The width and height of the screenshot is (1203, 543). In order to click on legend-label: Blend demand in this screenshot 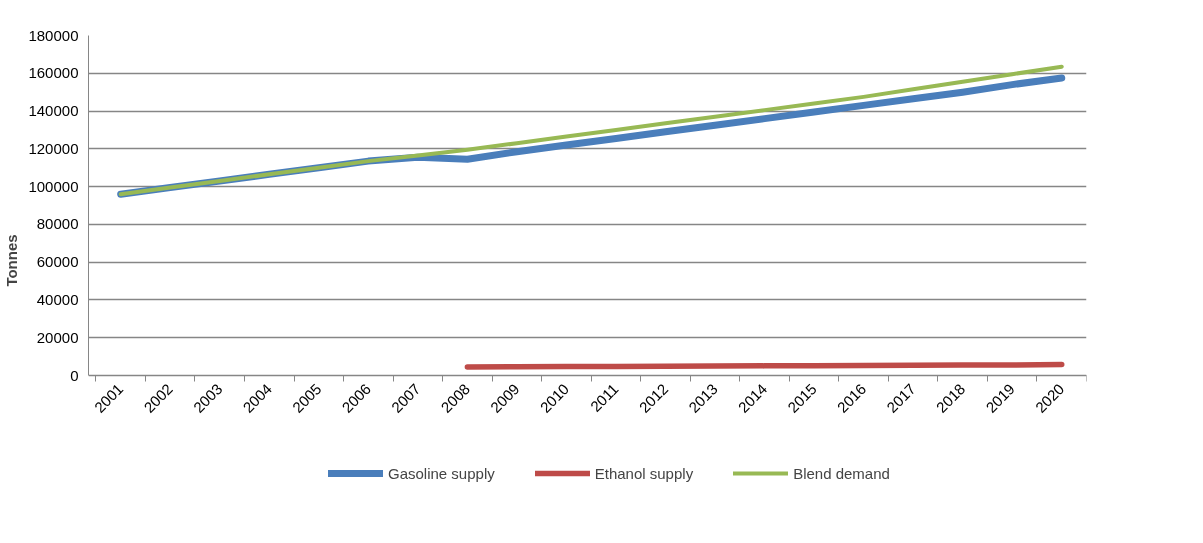, I will do `click(841, 473)`.